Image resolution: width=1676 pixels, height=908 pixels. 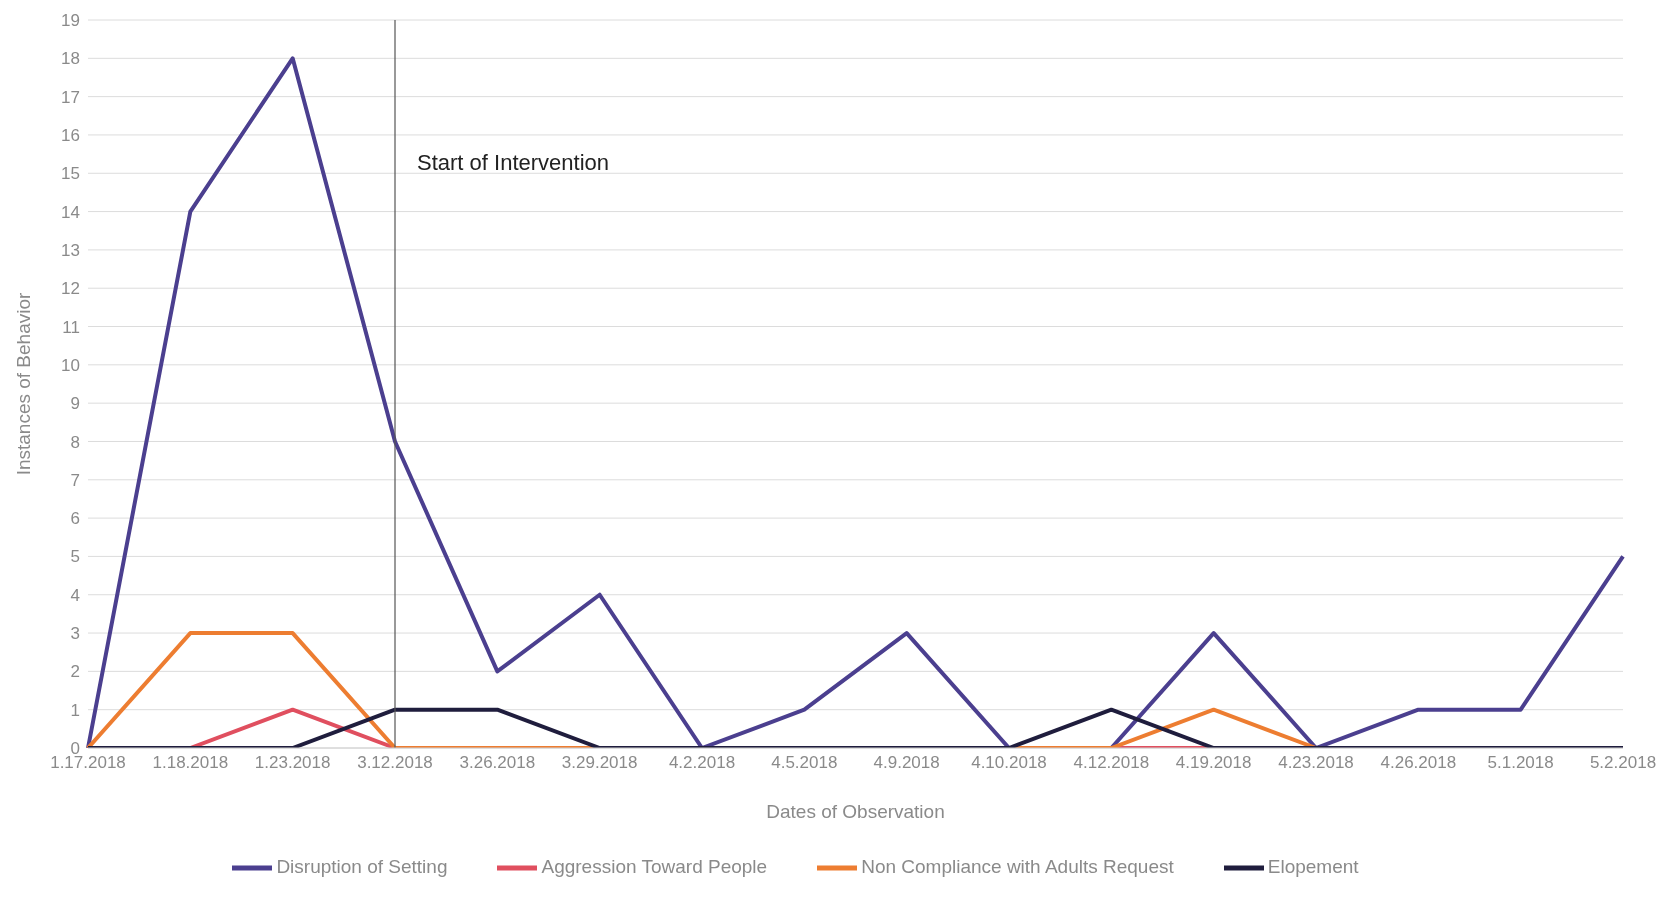 I want to click on ref-line-label: Start of Intervention, so click(x=513, y=162).